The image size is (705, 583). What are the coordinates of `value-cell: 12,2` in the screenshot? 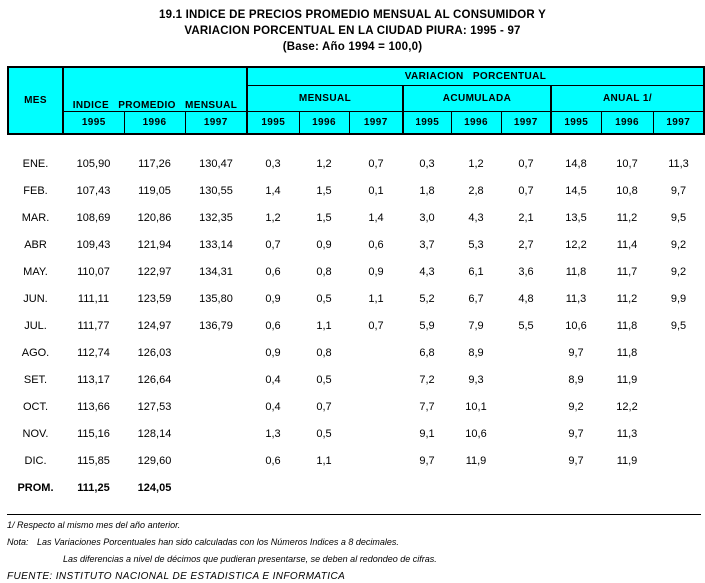 It's located at (627, 406).